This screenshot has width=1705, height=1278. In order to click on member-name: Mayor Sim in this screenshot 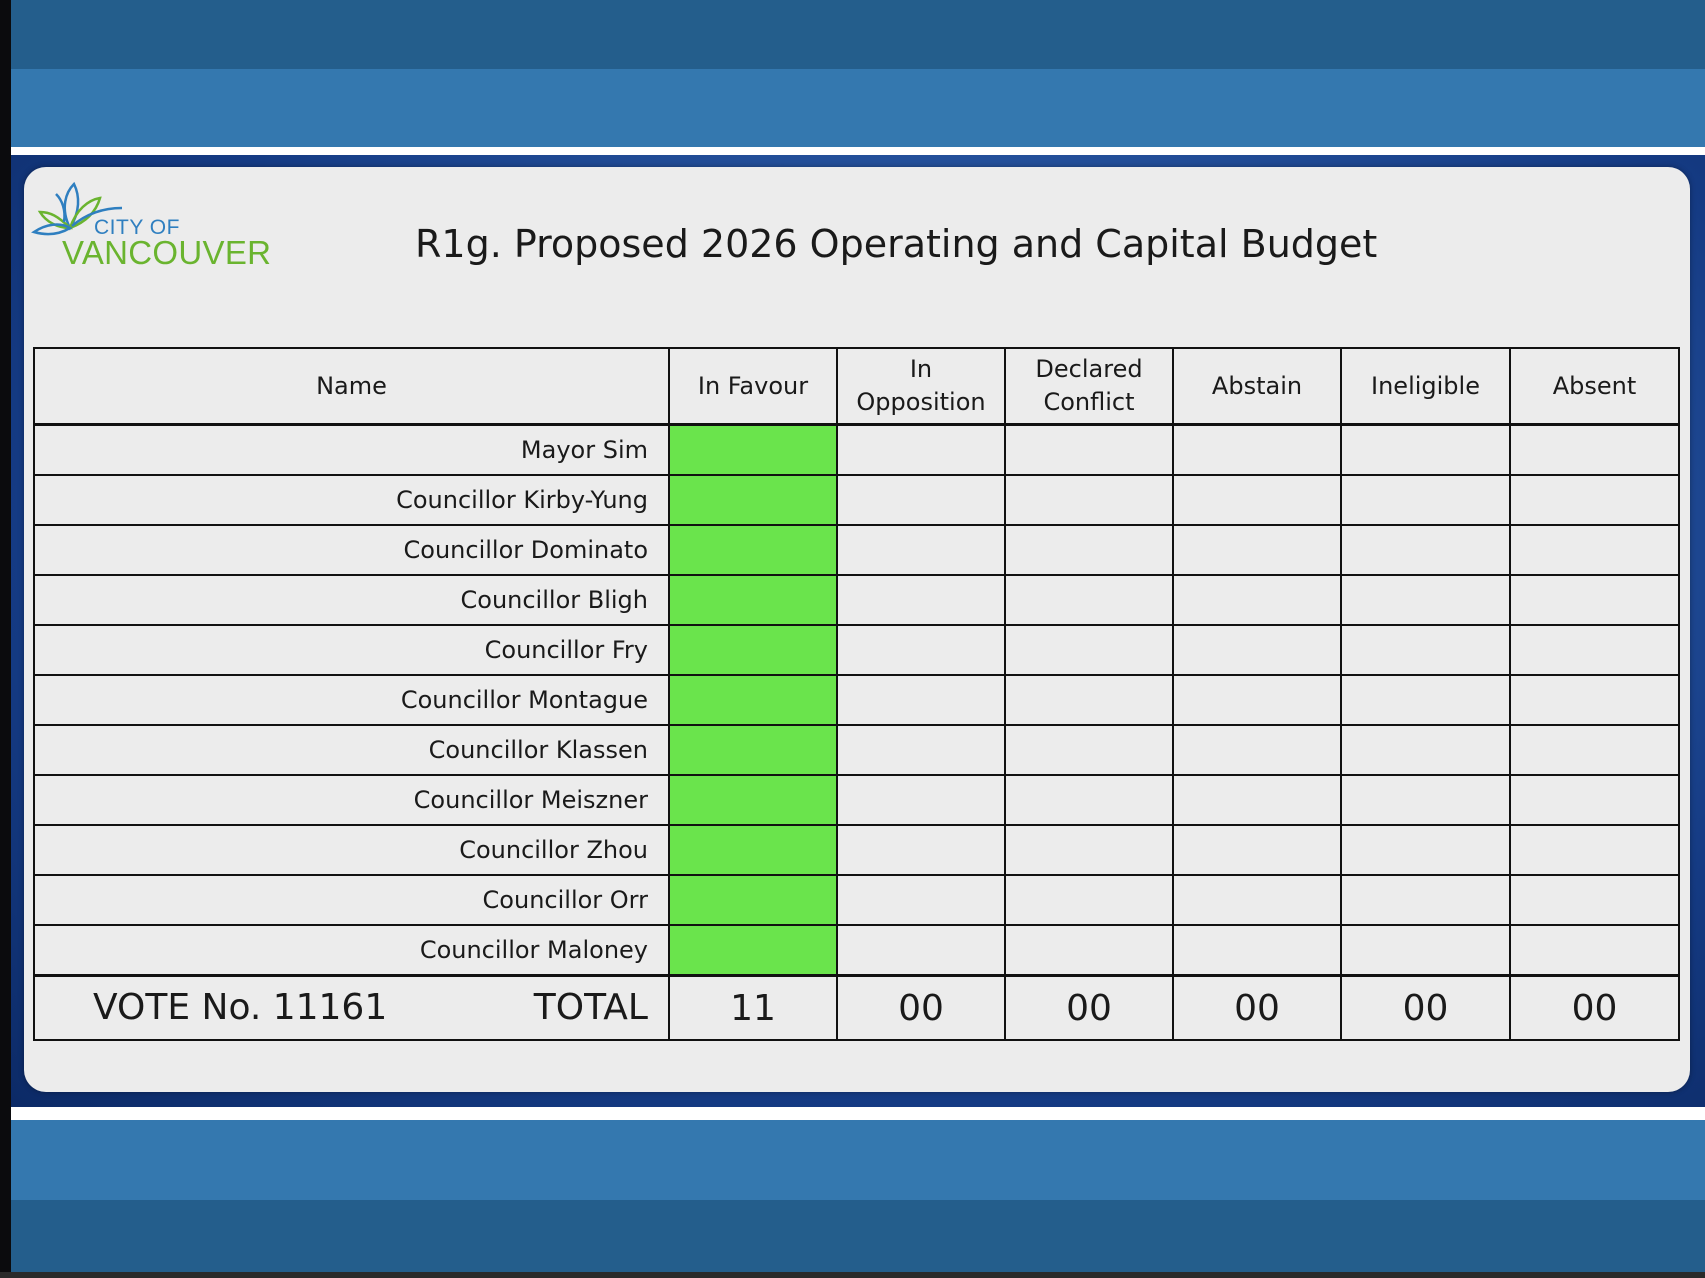, I will do `click(351, 449)`.